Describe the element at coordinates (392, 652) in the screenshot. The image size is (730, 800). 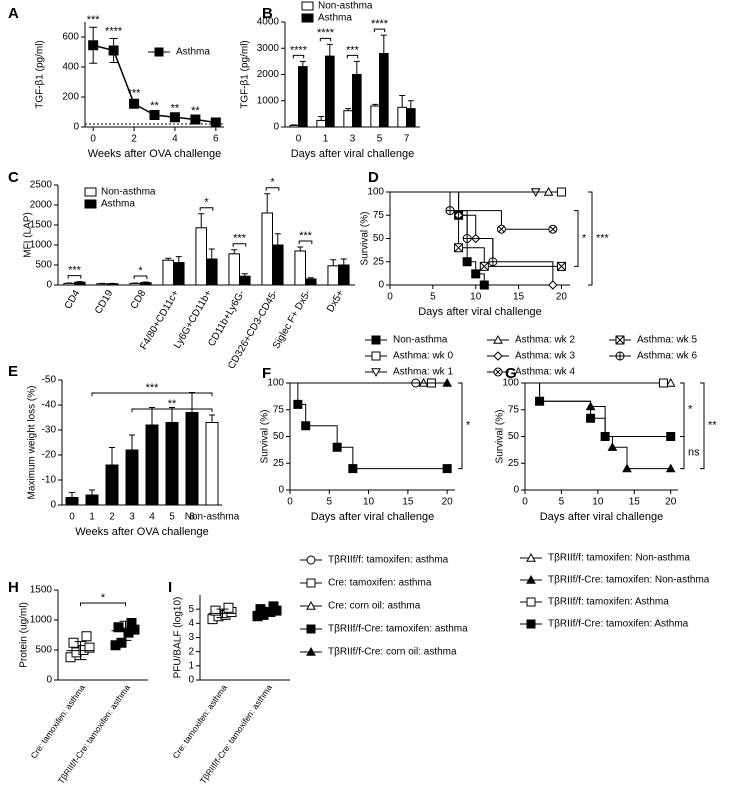
I see `legend-label: TβRIIf/f-Cre: corn oil: asthma` at that location.